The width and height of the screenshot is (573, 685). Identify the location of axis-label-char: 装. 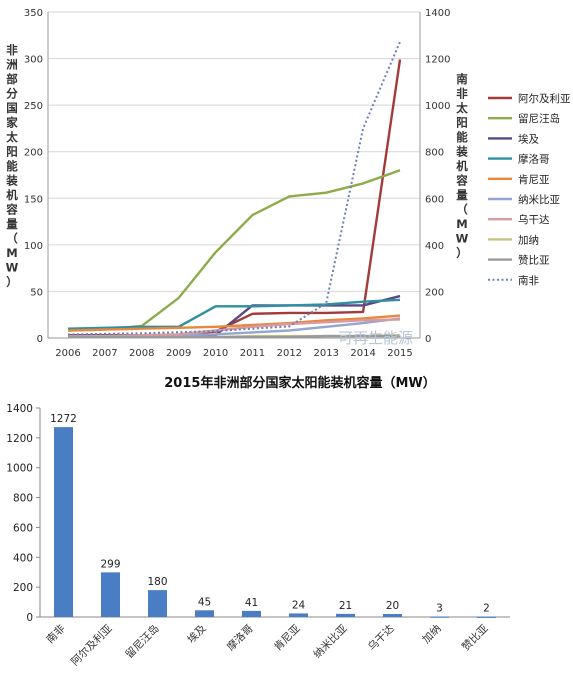
(11, 181).